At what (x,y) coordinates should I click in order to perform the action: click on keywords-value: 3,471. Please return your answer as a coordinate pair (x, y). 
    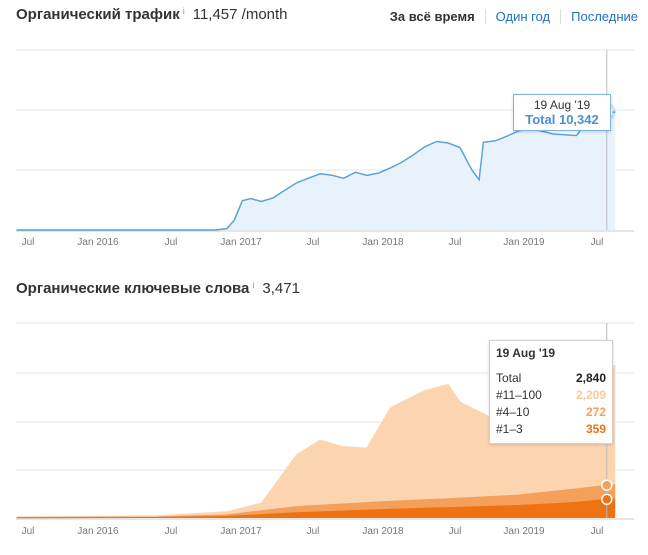
    Looking at the image, I should click on (281, 288).